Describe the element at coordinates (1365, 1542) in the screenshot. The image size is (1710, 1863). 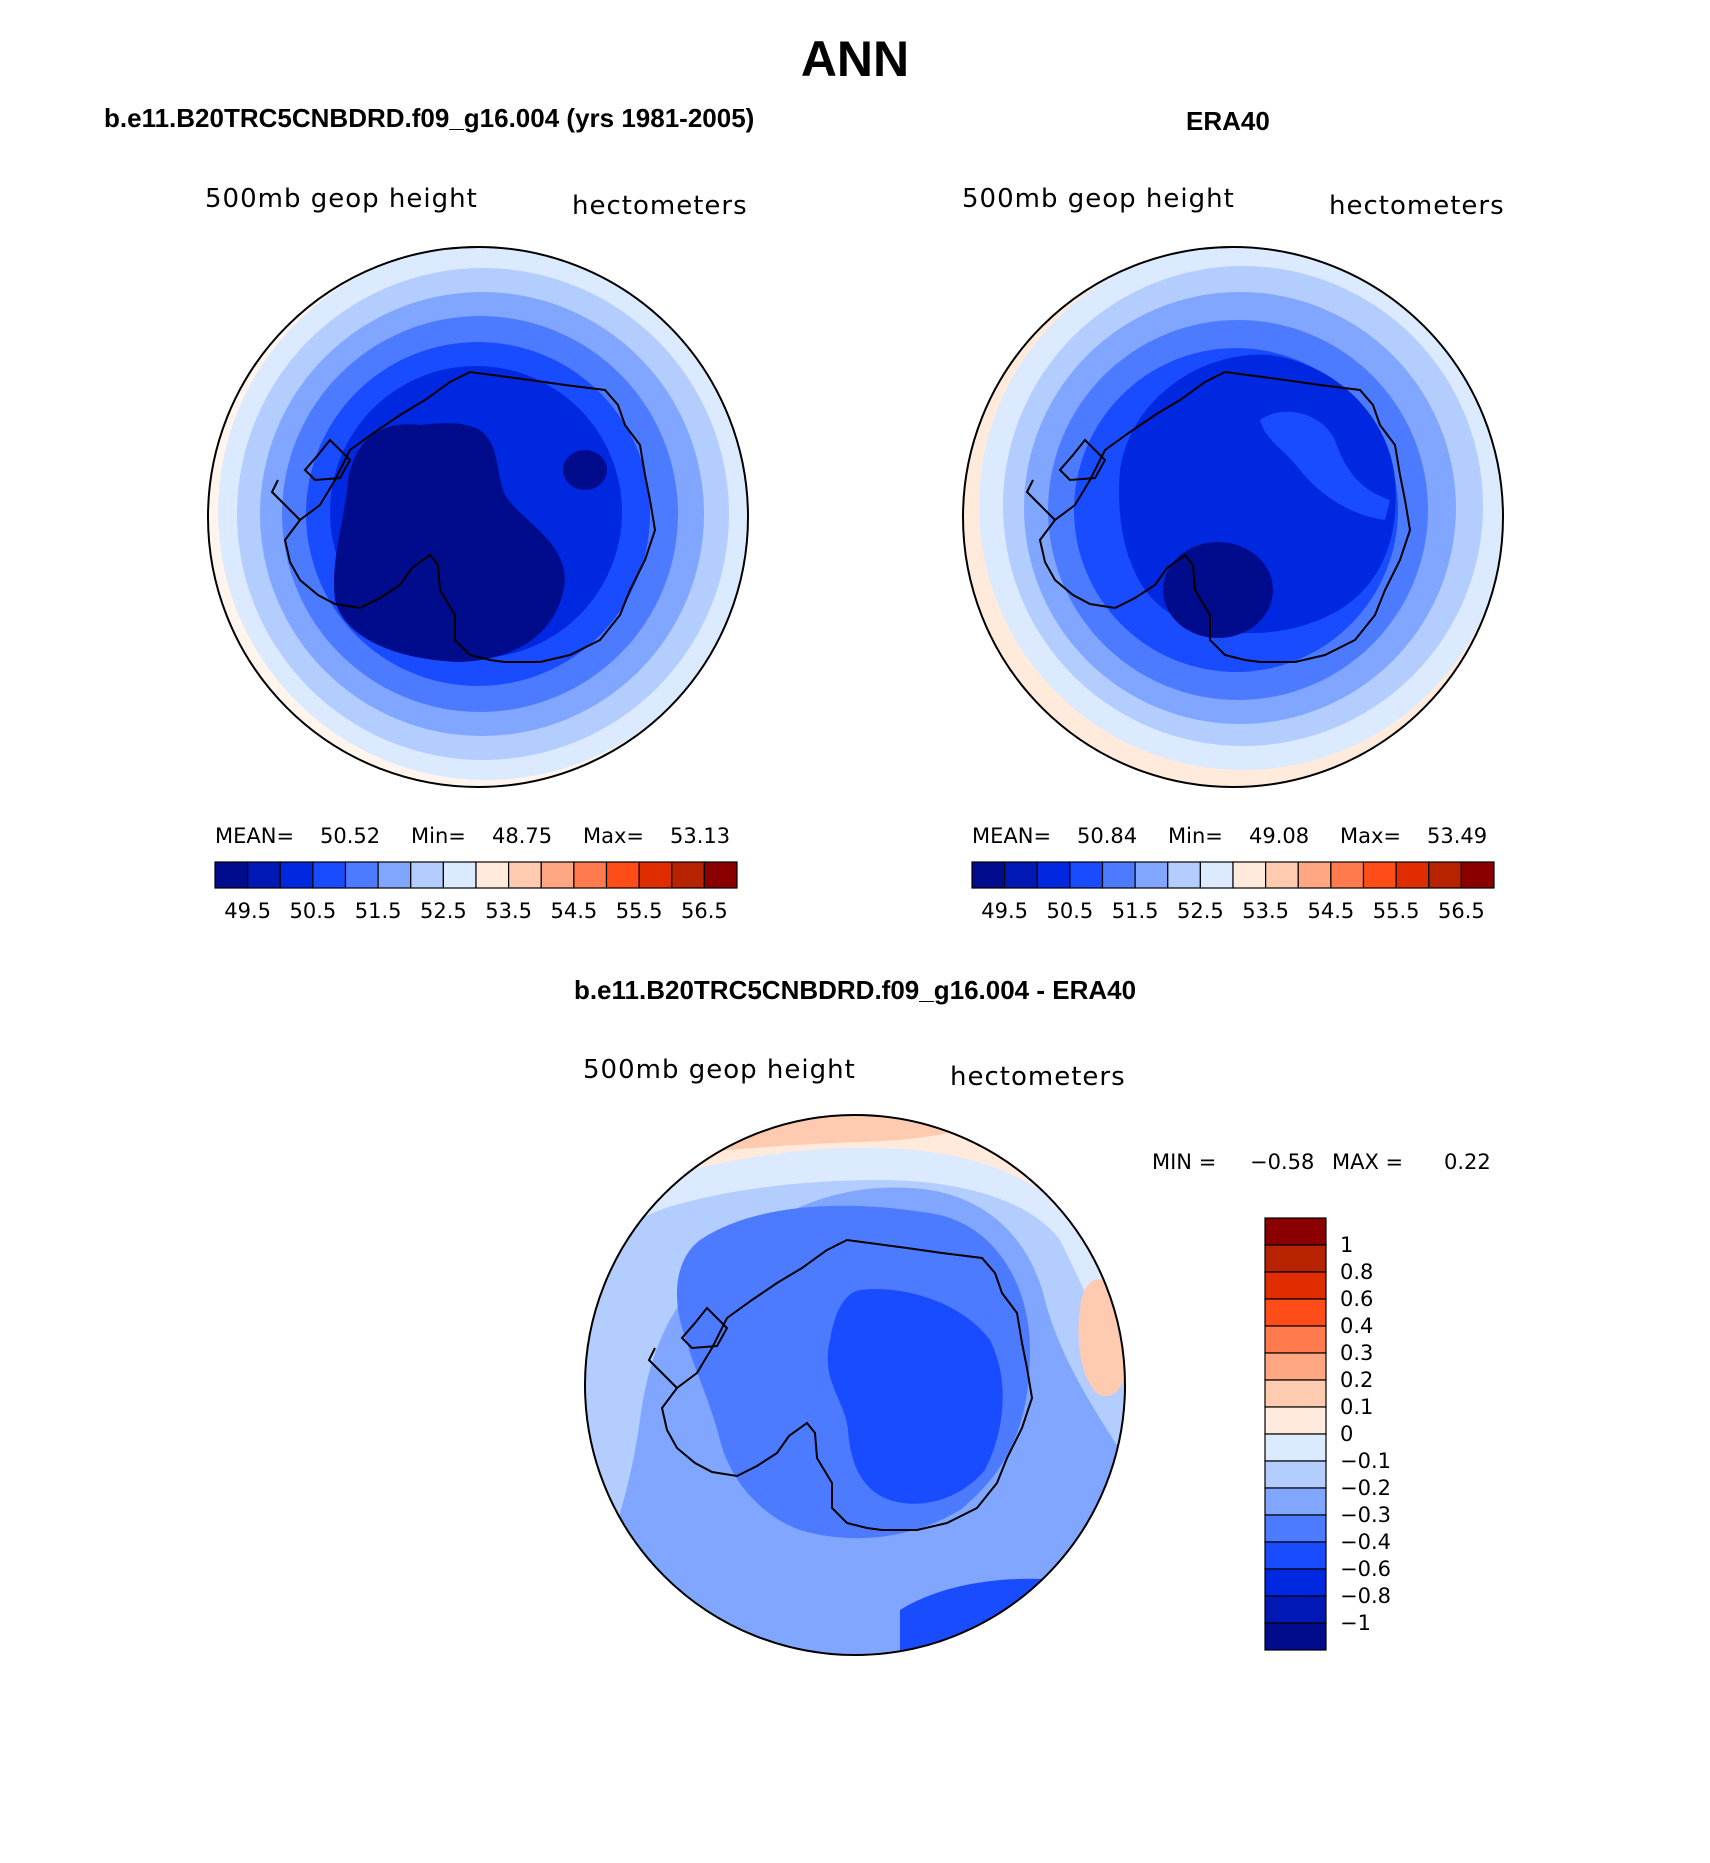
I see `colorbar-label: −0.4` at that location.